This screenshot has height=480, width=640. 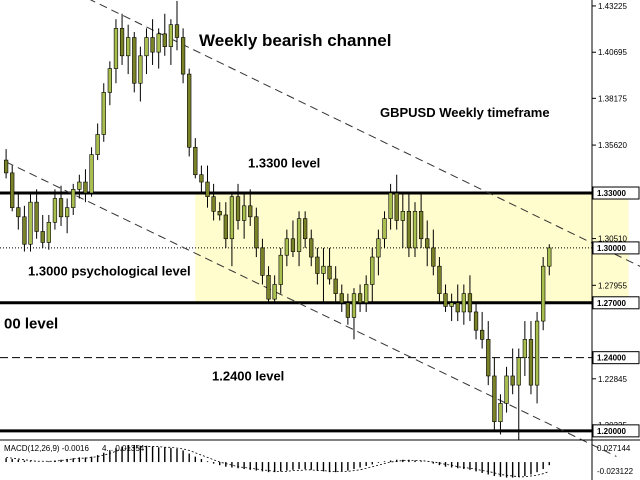 What do you see at coordinates (611, 303) in the screenshot?
I see `price-tag-label: 1.27000` at bounding box center [611, 303].